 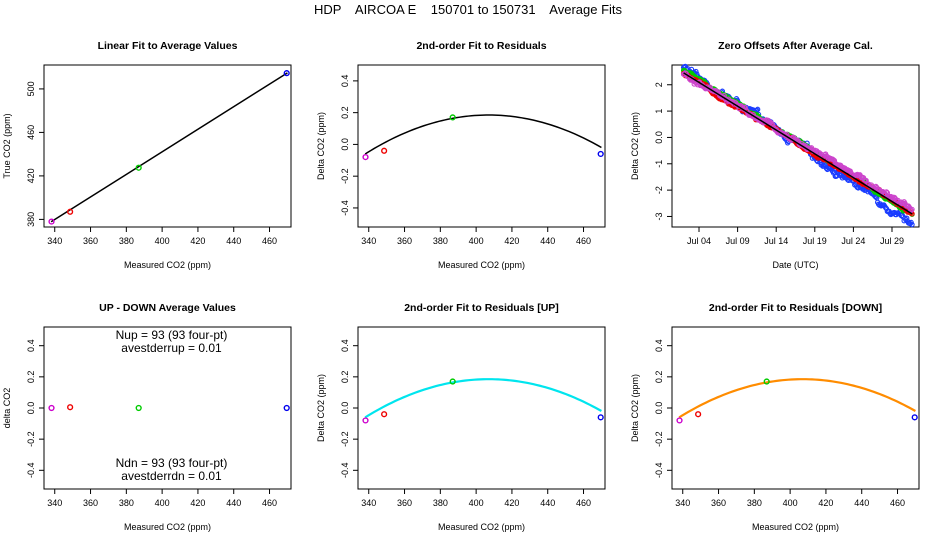 I want to click on y-tick-label: 460, so click(x=31, y=132).